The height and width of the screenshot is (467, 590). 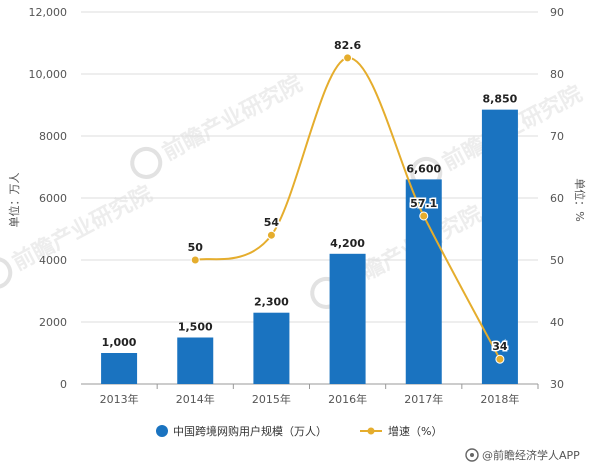 I want to click on source-logo-icon-dot, so click(x=472, y=455).